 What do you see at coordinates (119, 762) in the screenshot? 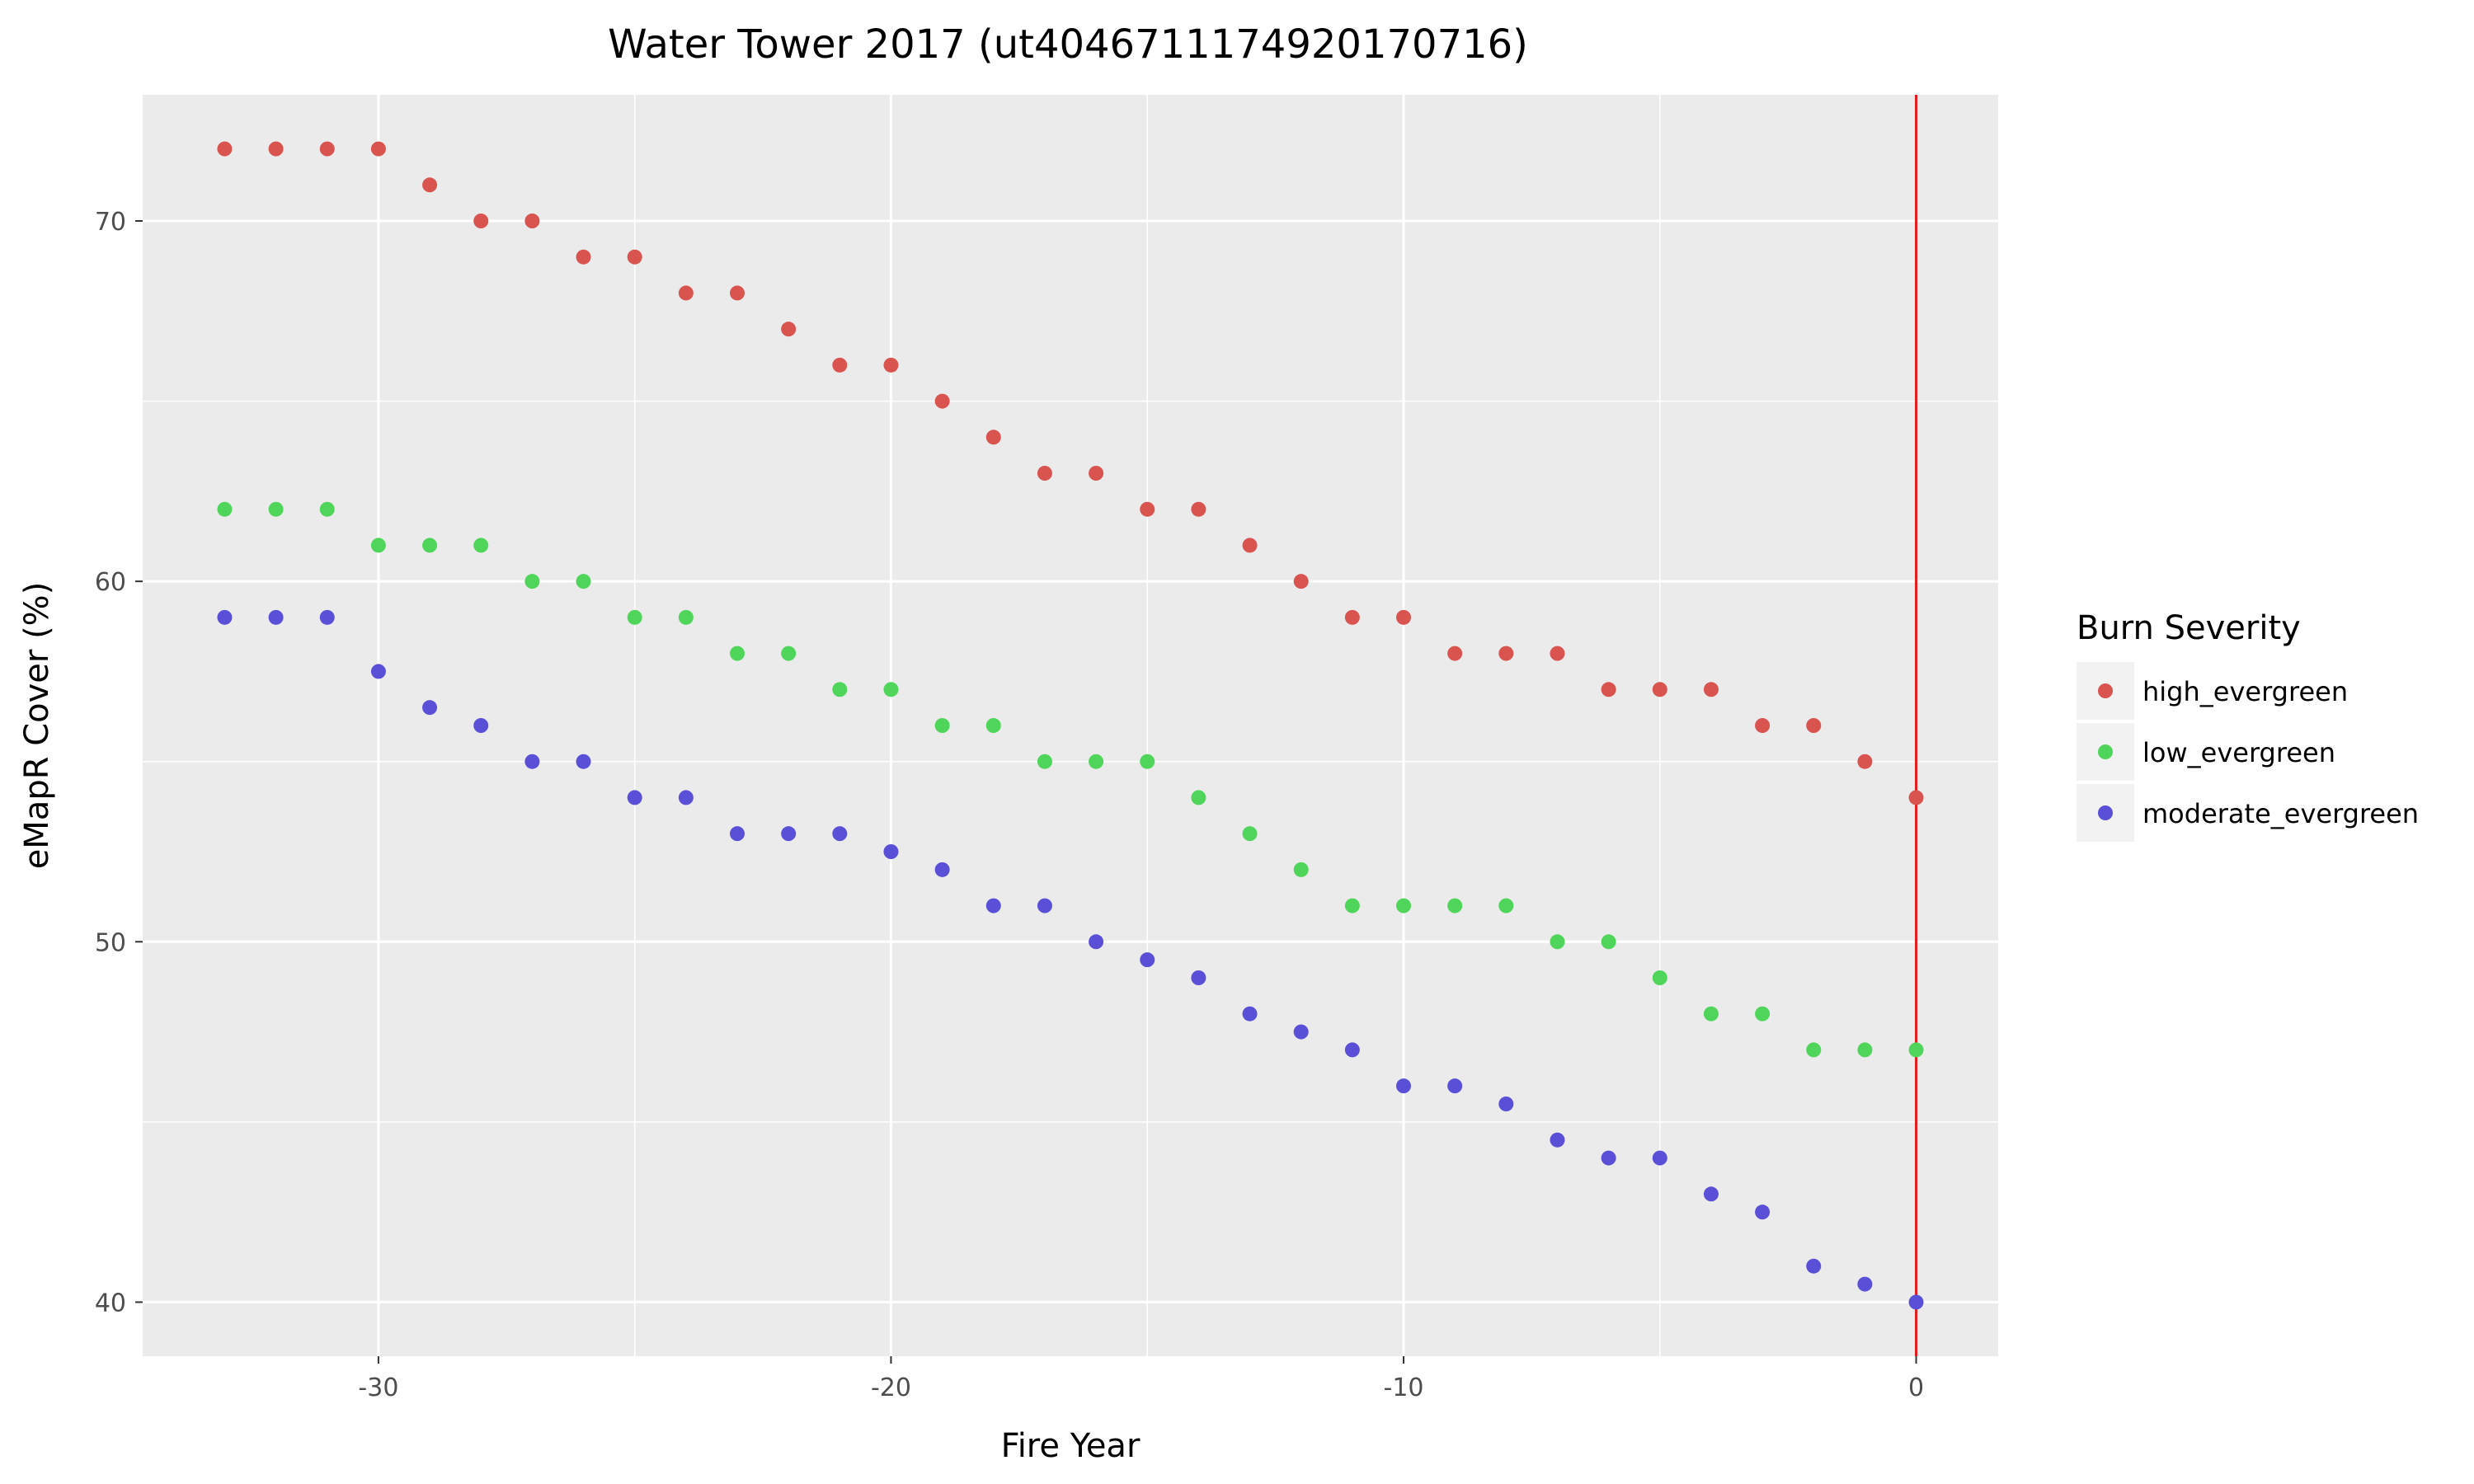
I see `y-axis-ticks: 40 50 60 70` at bounding box center [119, 762].